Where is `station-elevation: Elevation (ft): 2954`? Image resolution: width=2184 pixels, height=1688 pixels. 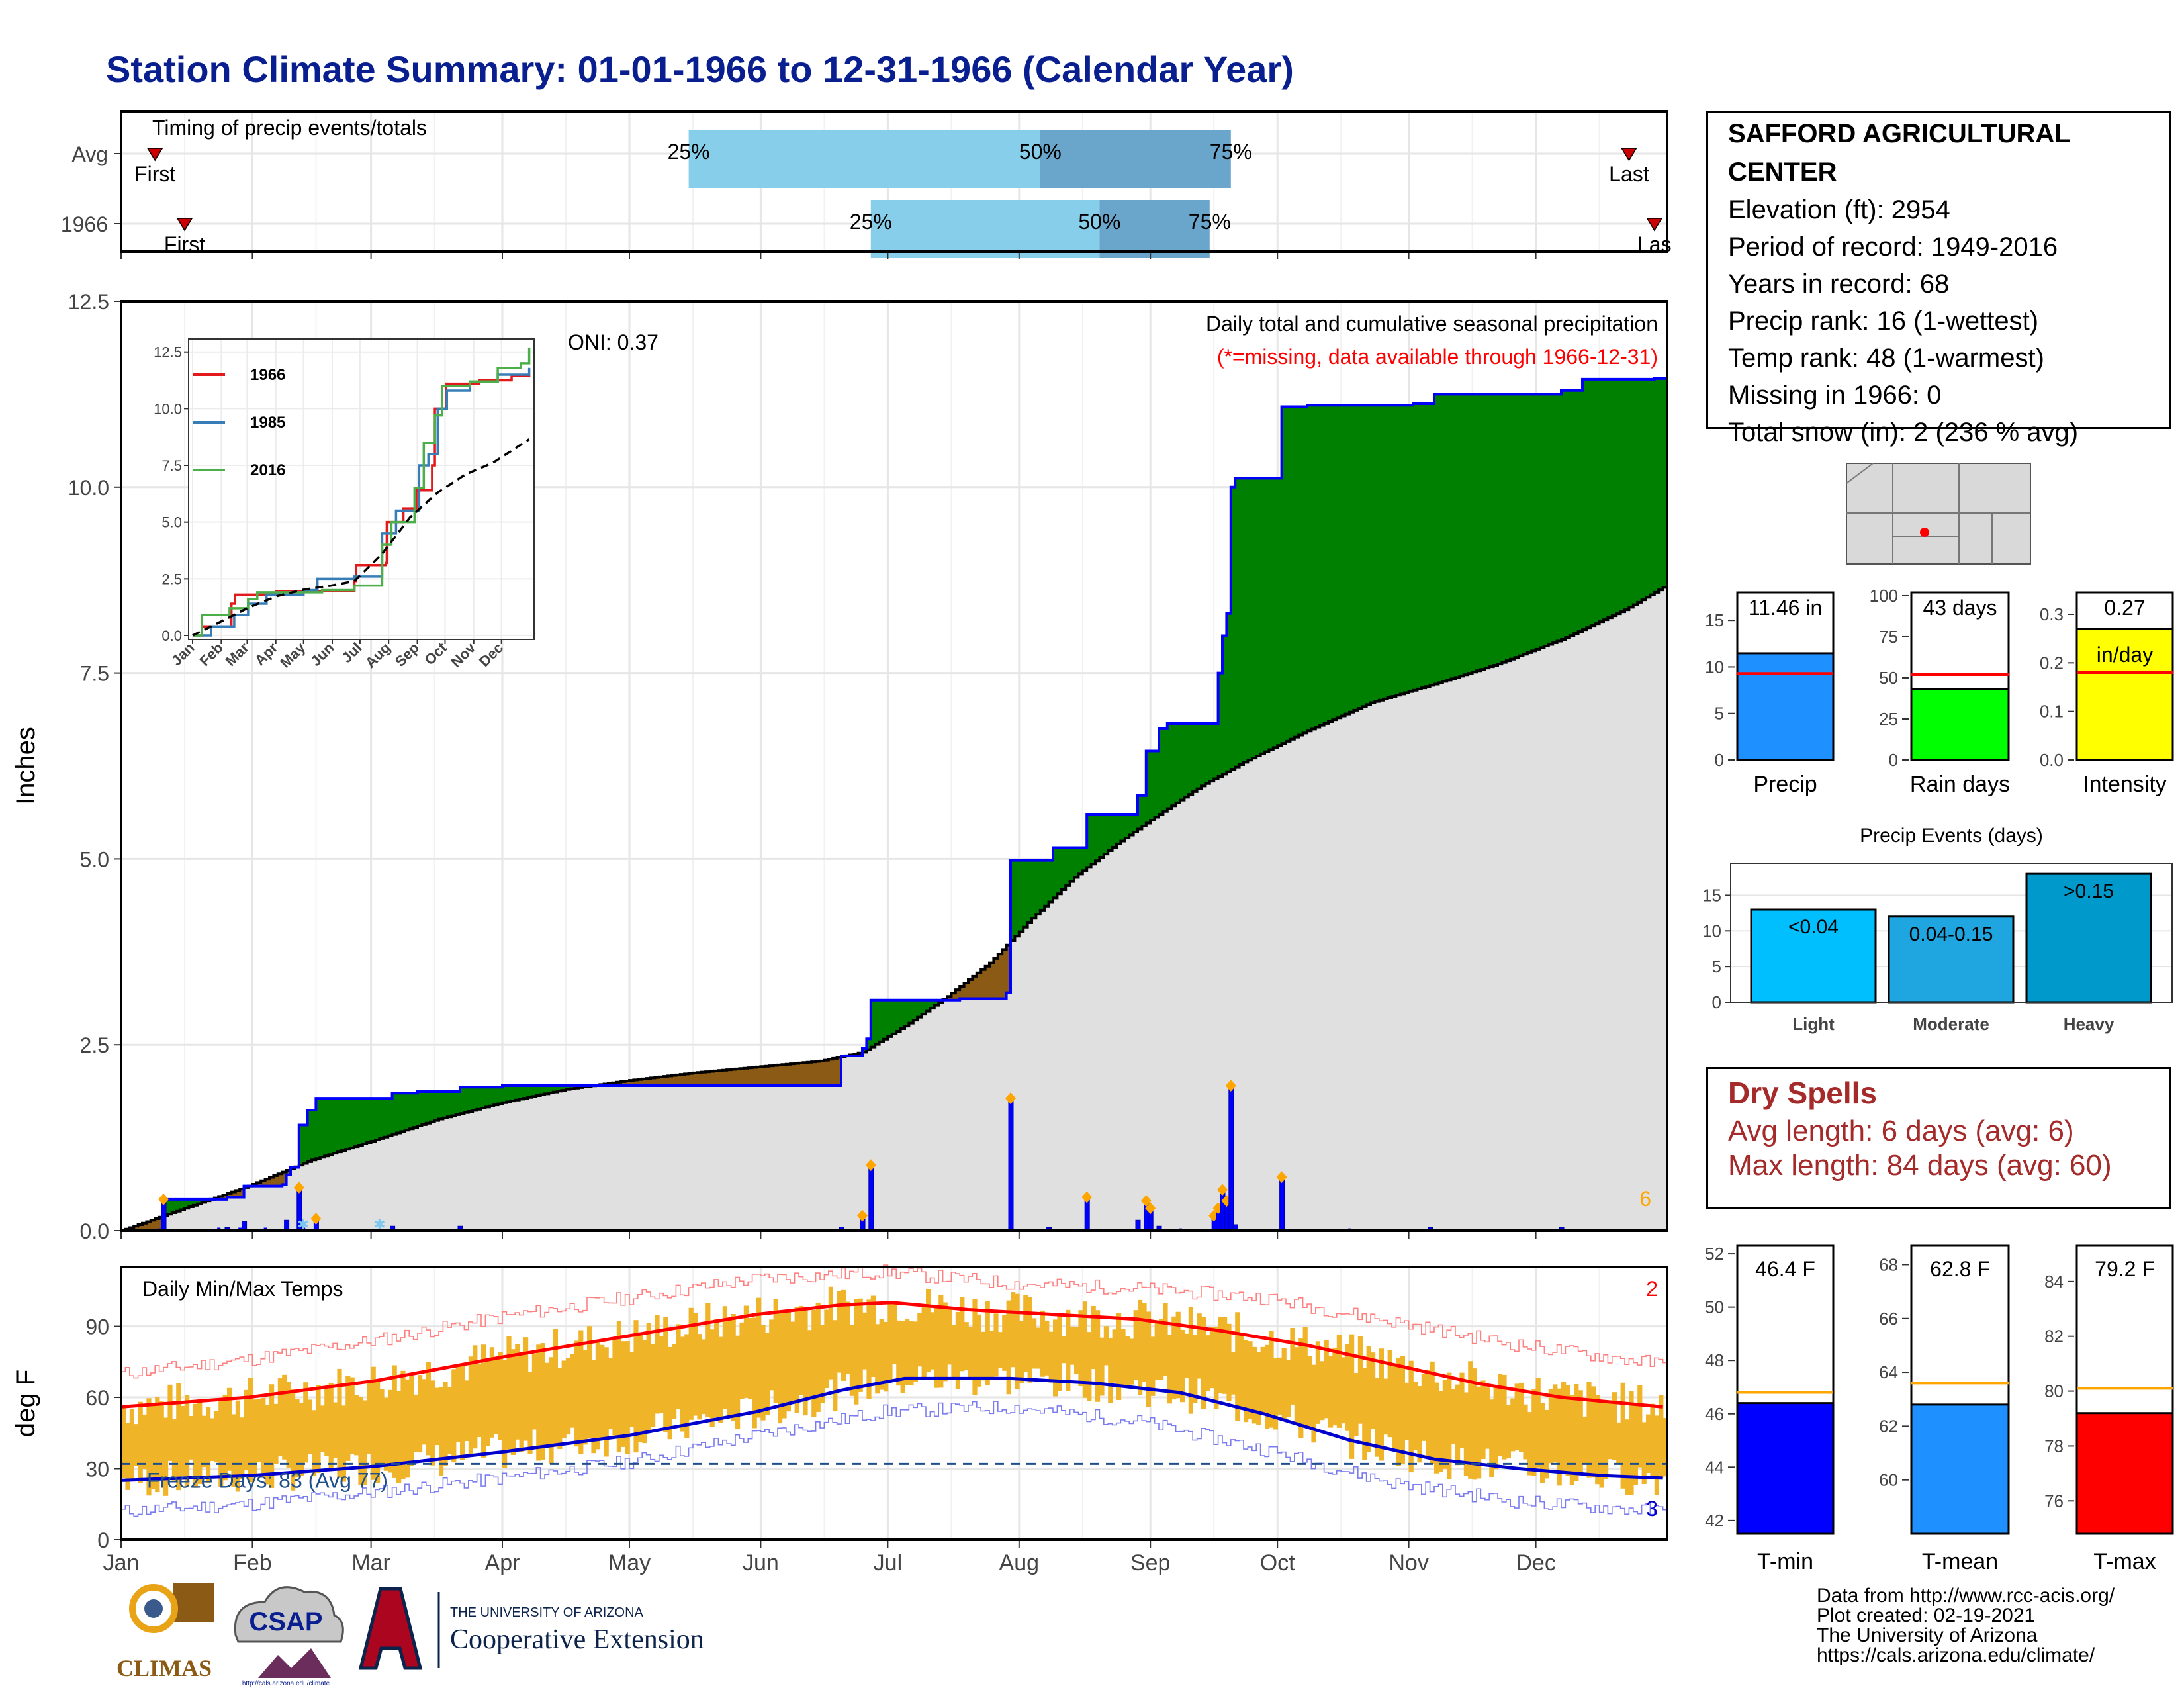
station-elevation: Elevation (ft): 2954 is located at coordinates (1839, 209).